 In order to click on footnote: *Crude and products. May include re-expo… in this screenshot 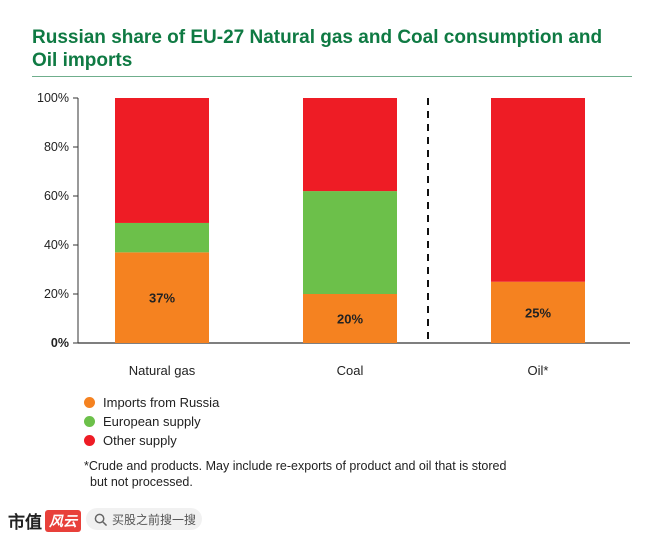, I will do `click(319, 474)`.